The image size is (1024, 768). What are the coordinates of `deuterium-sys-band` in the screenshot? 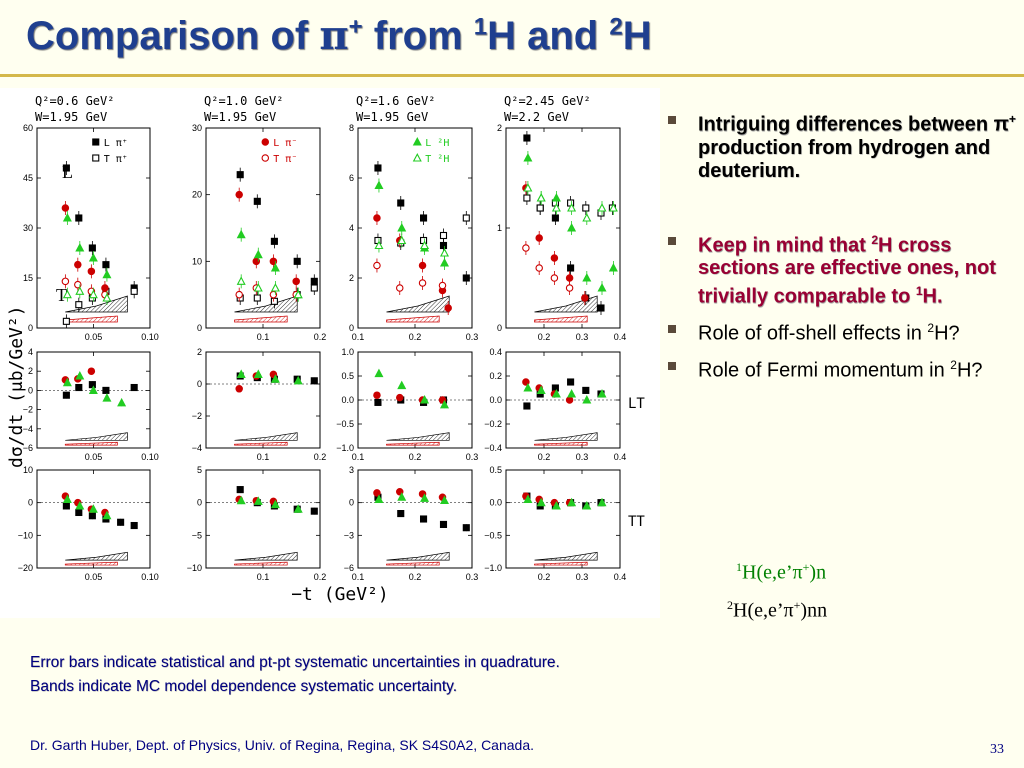 It's located at (561, 319).